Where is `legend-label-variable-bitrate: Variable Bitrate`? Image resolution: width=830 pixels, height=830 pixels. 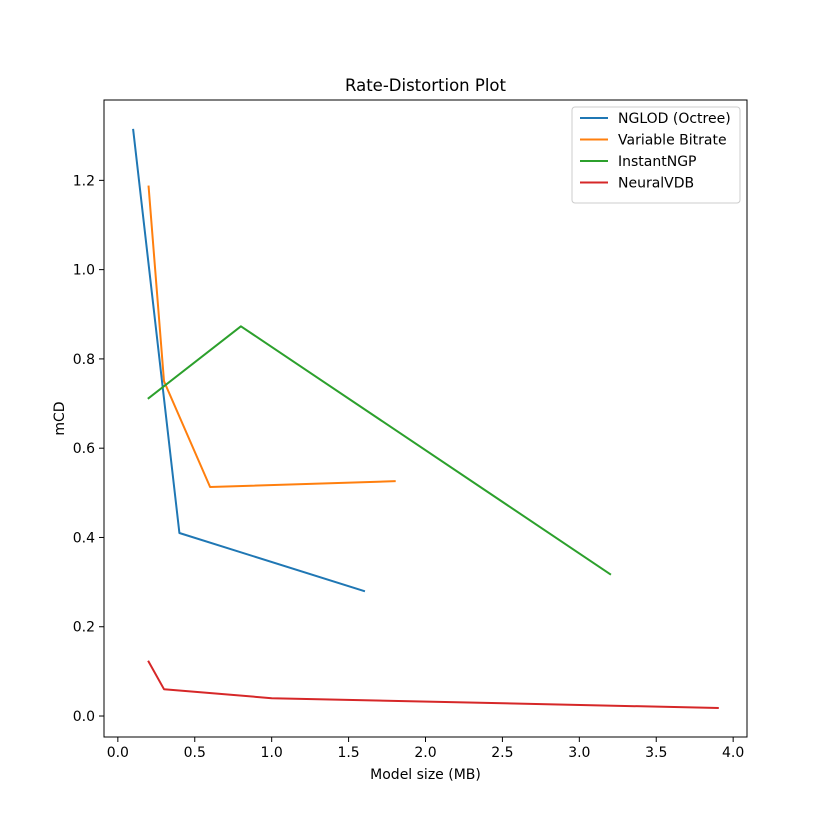 legend-label-variable-bitrate: Variable Bitrate is located at coordinates (672, 141).